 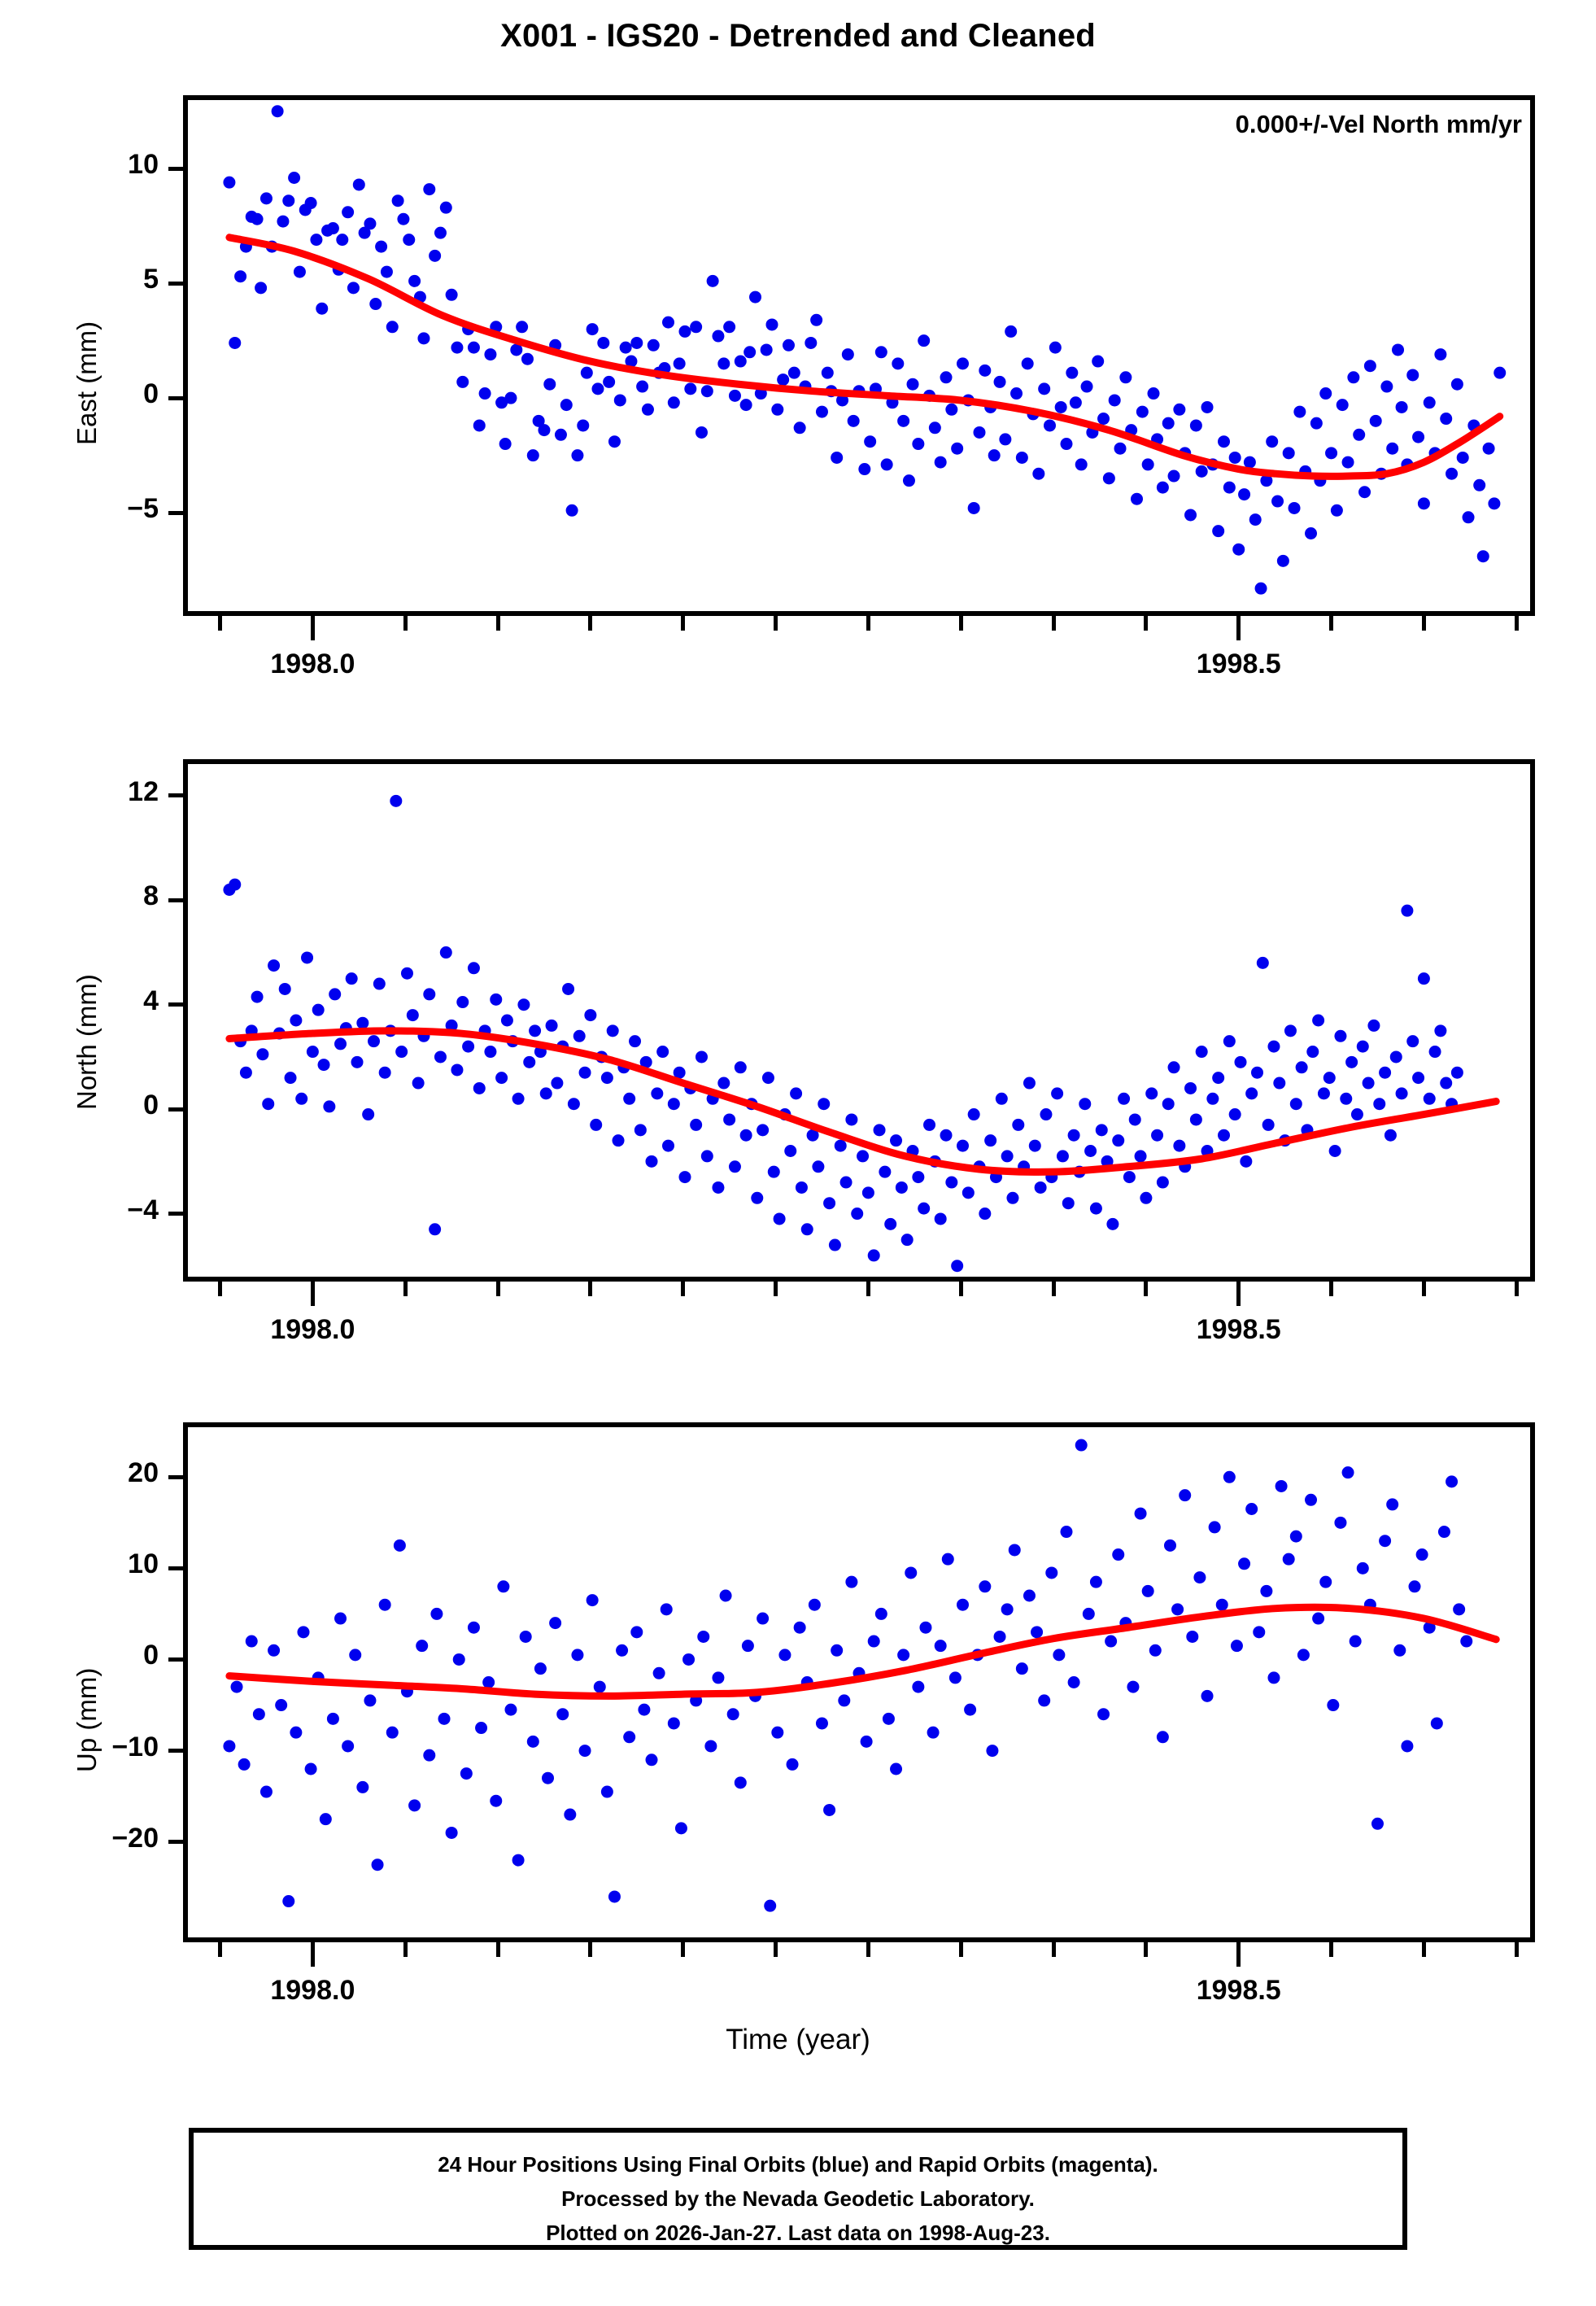 I want to click on y-axis-title-up: Up (mm), so click(x=87, y=1719).